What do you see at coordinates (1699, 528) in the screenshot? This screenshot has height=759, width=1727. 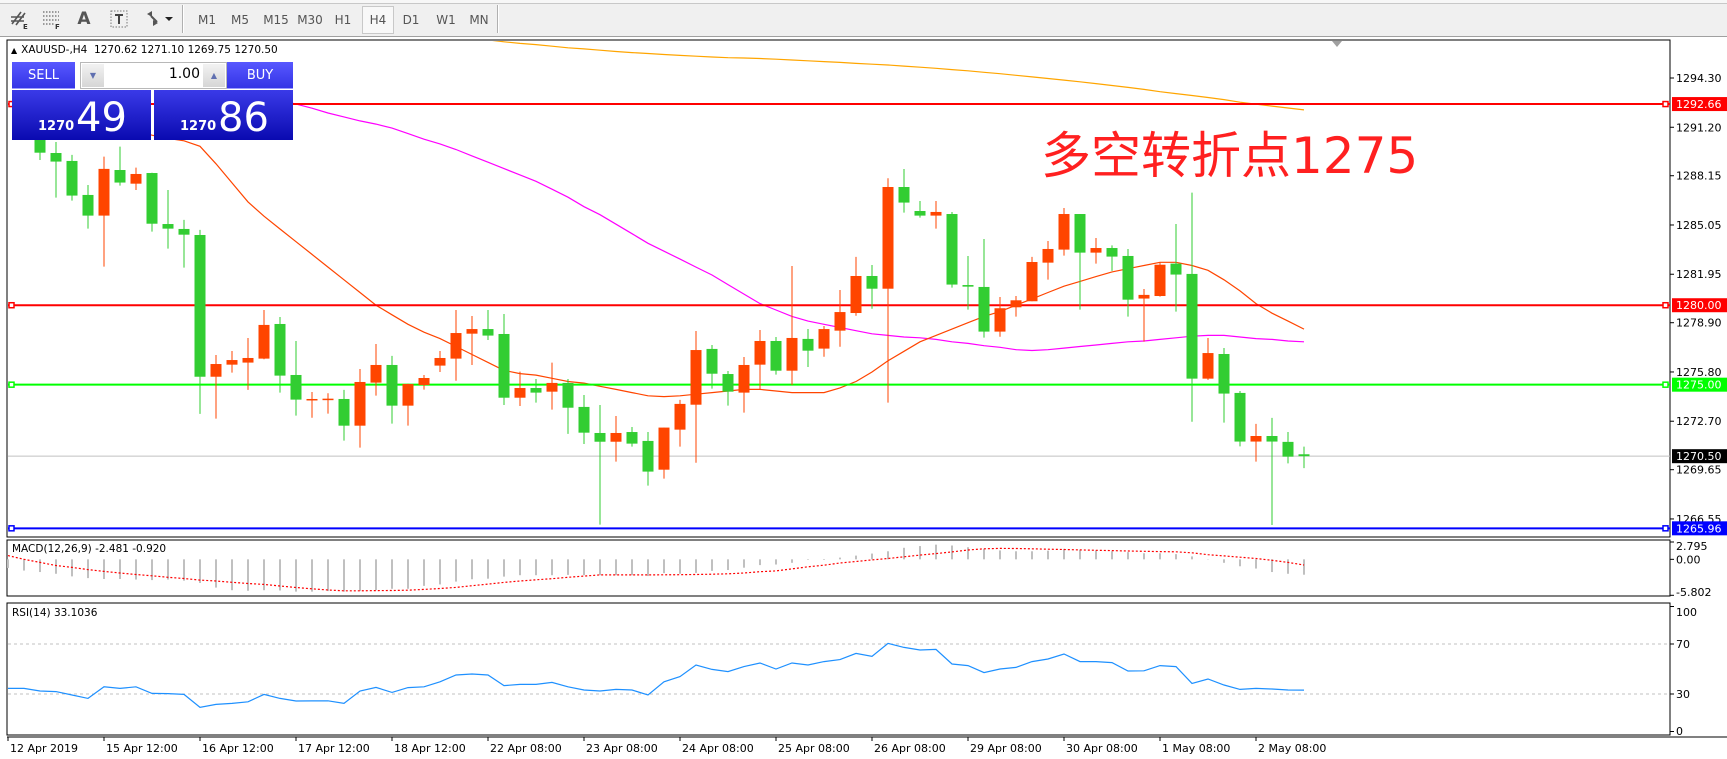 I see `line-price-label: 1265.96` at bounding box center [1699, 528].